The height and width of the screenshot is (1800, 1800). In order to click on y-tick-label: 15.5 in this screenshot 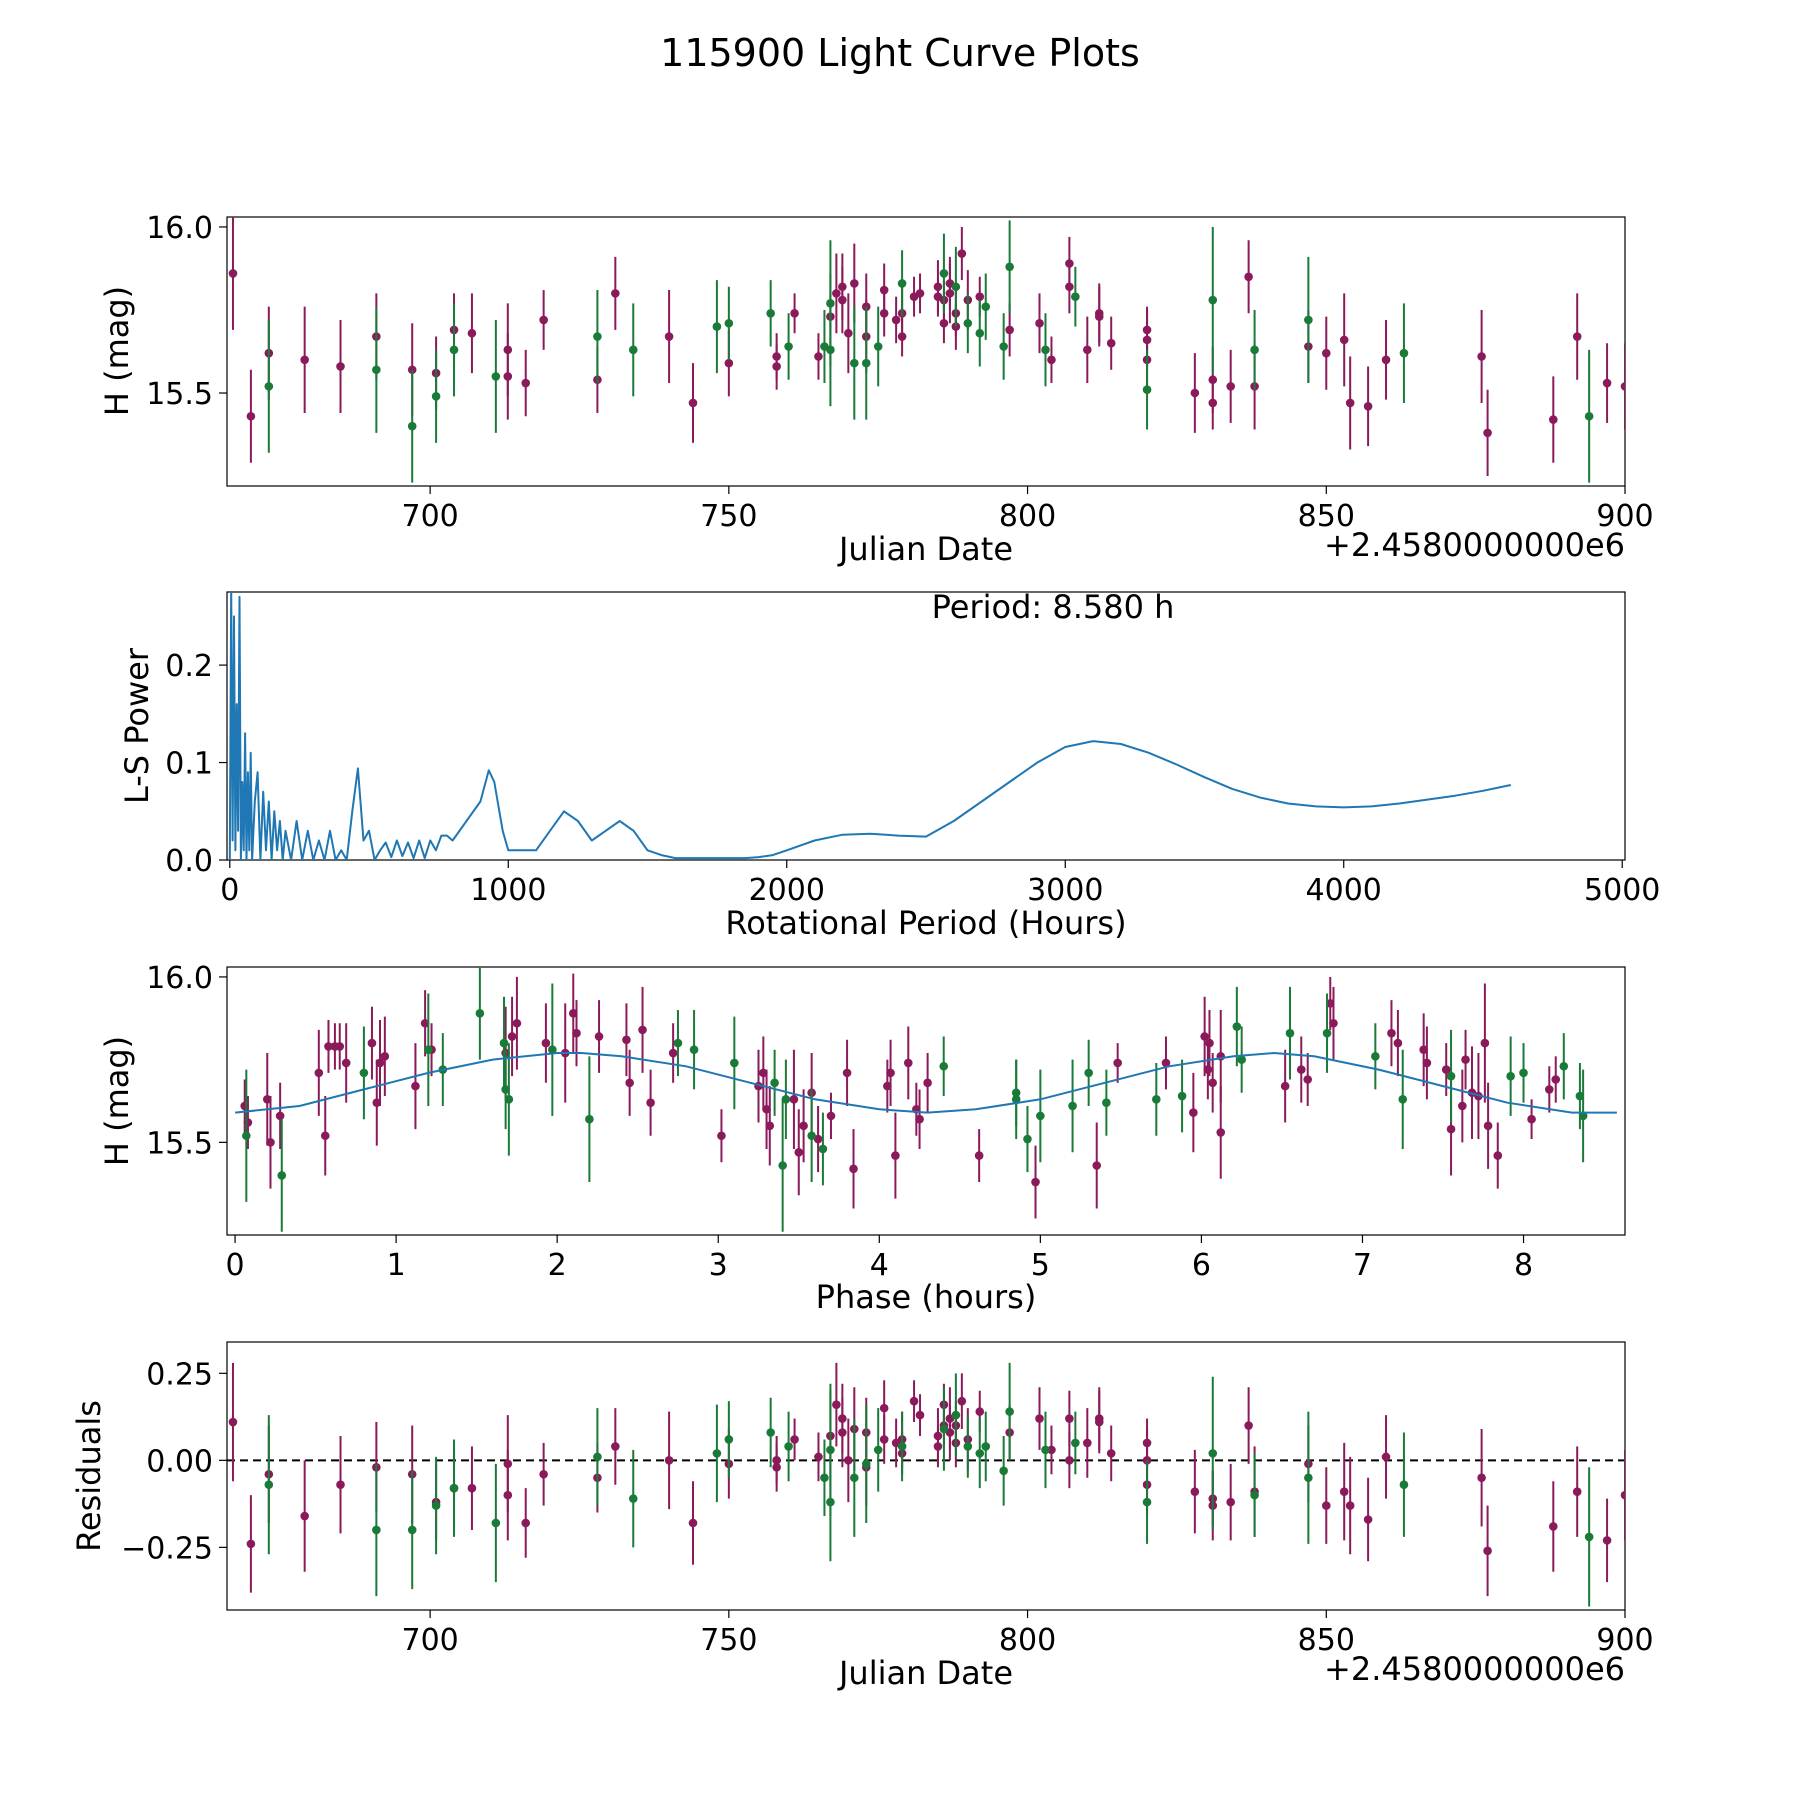, I will do `click(179, 394)`.